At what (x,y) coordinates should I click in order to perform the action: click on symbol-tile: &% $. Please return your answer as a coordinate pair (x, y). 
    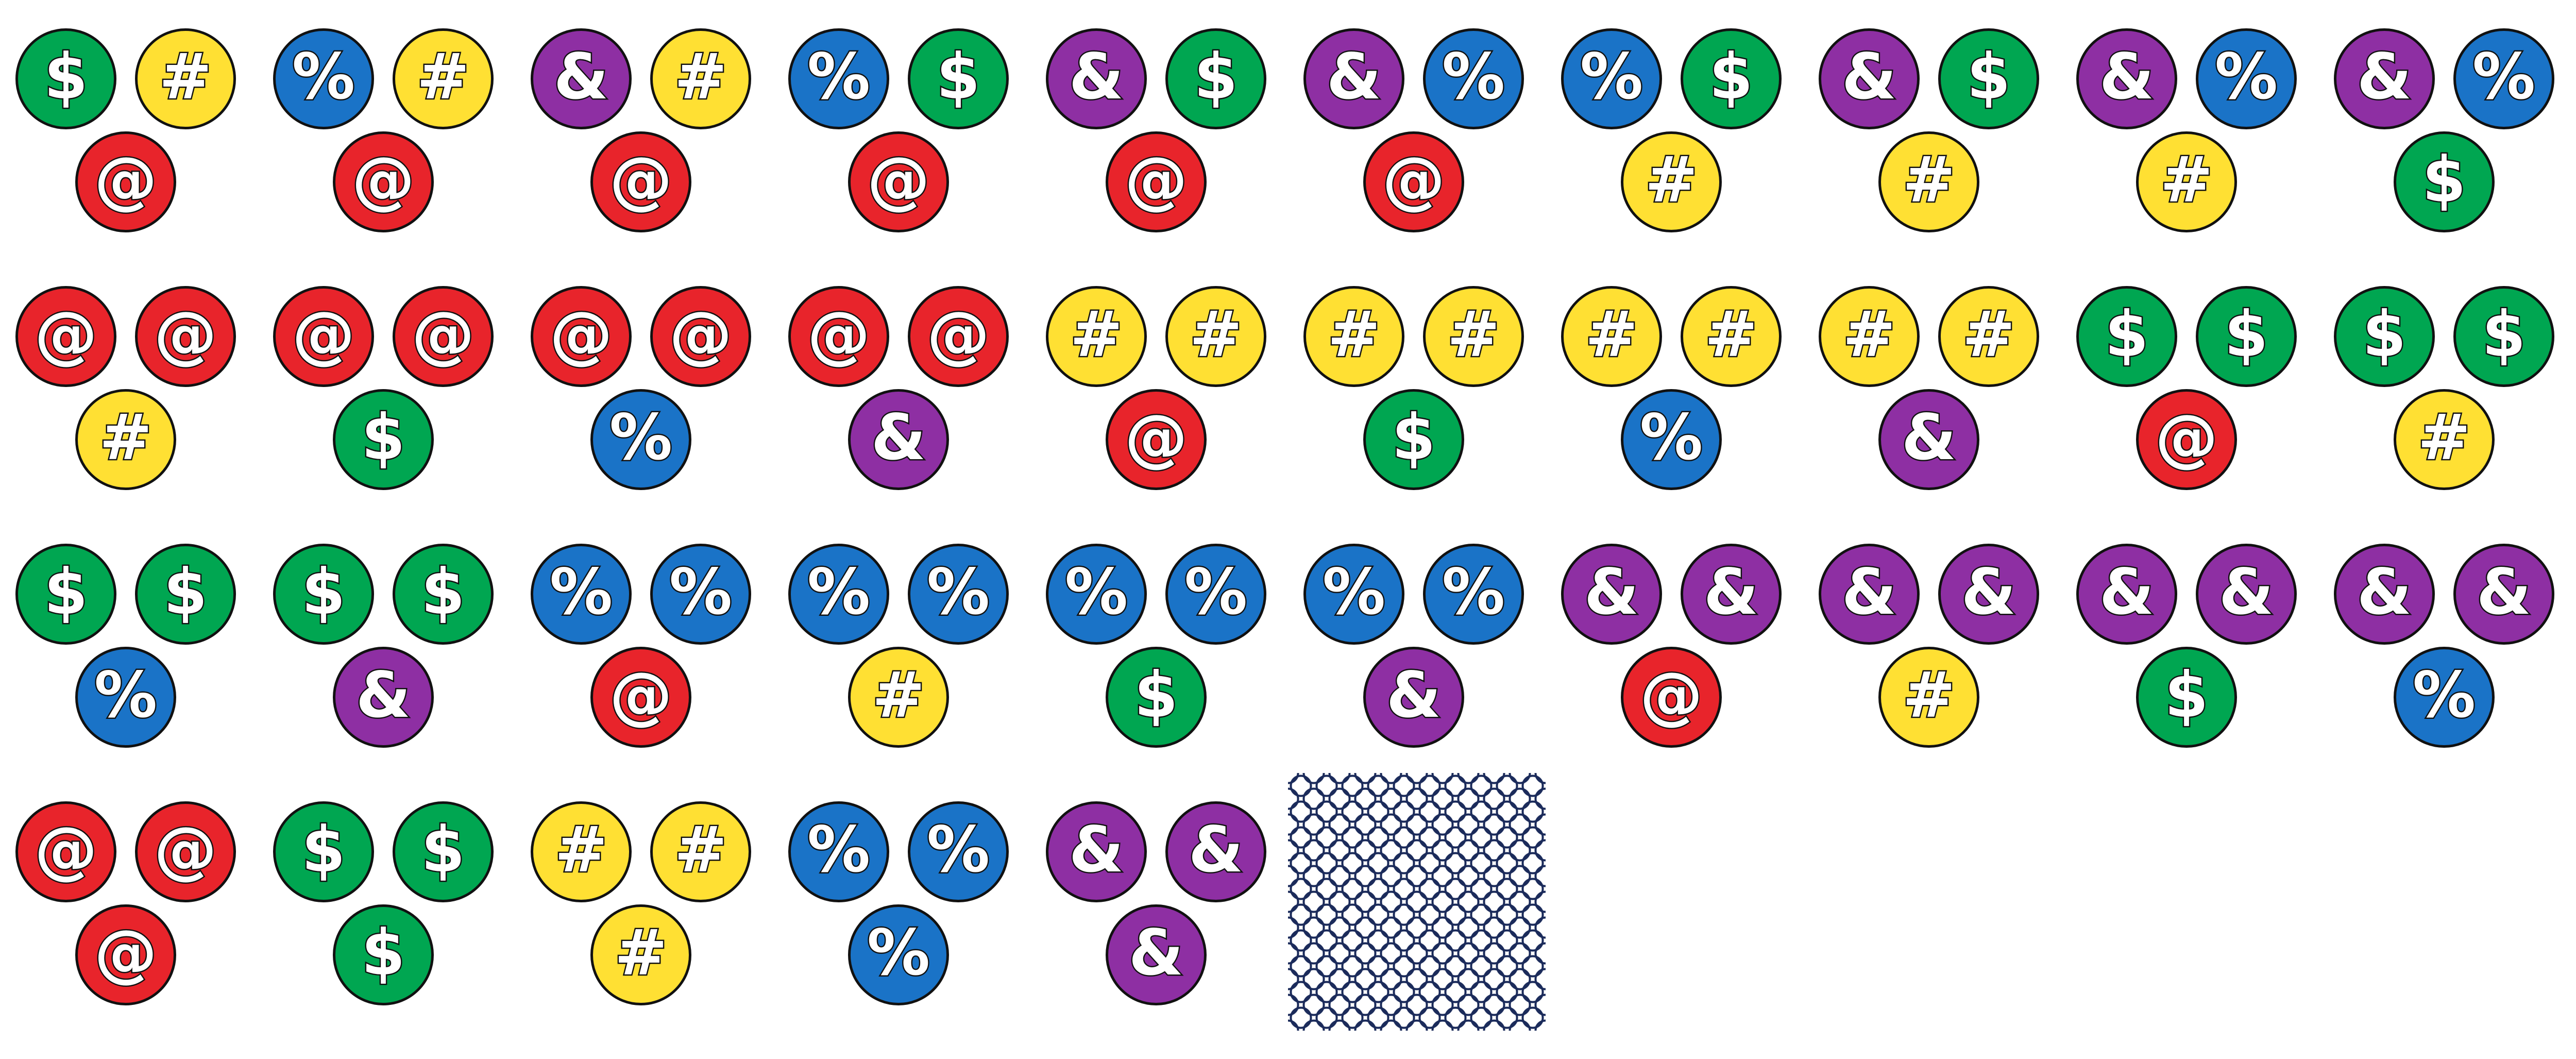
    Looking at the image, I should click on (2455, 157).